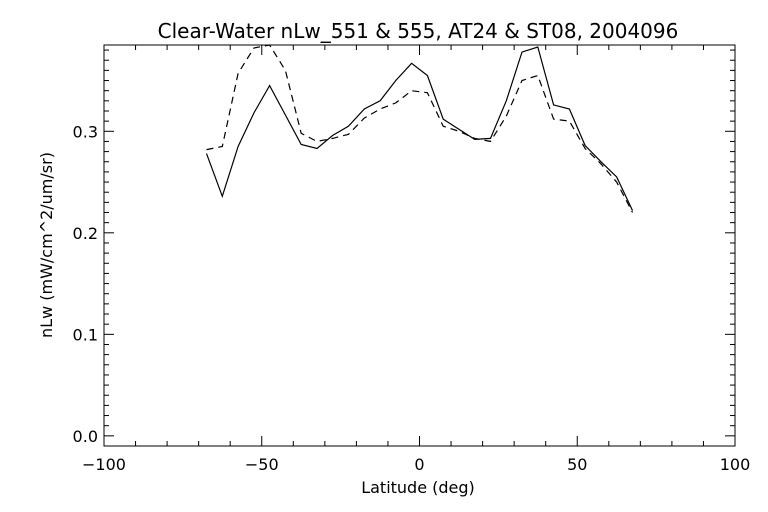 The width and height of the screenshot is (768, 512). I want to click on y-axis-label: nLw (mW/cm^2/um/sr), so click(46, 245).